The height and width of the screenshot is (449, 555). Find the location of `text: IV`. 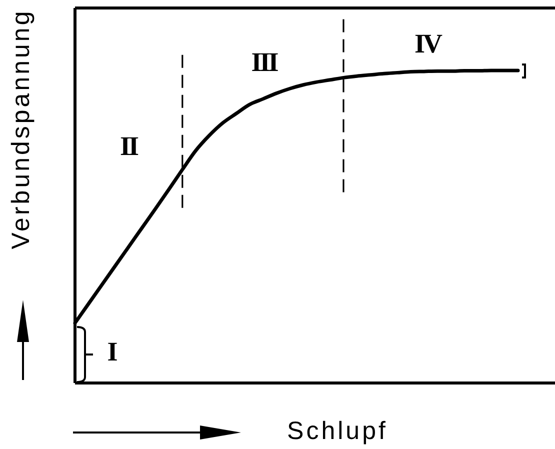

text: IV is located at coordinates (428, 43).